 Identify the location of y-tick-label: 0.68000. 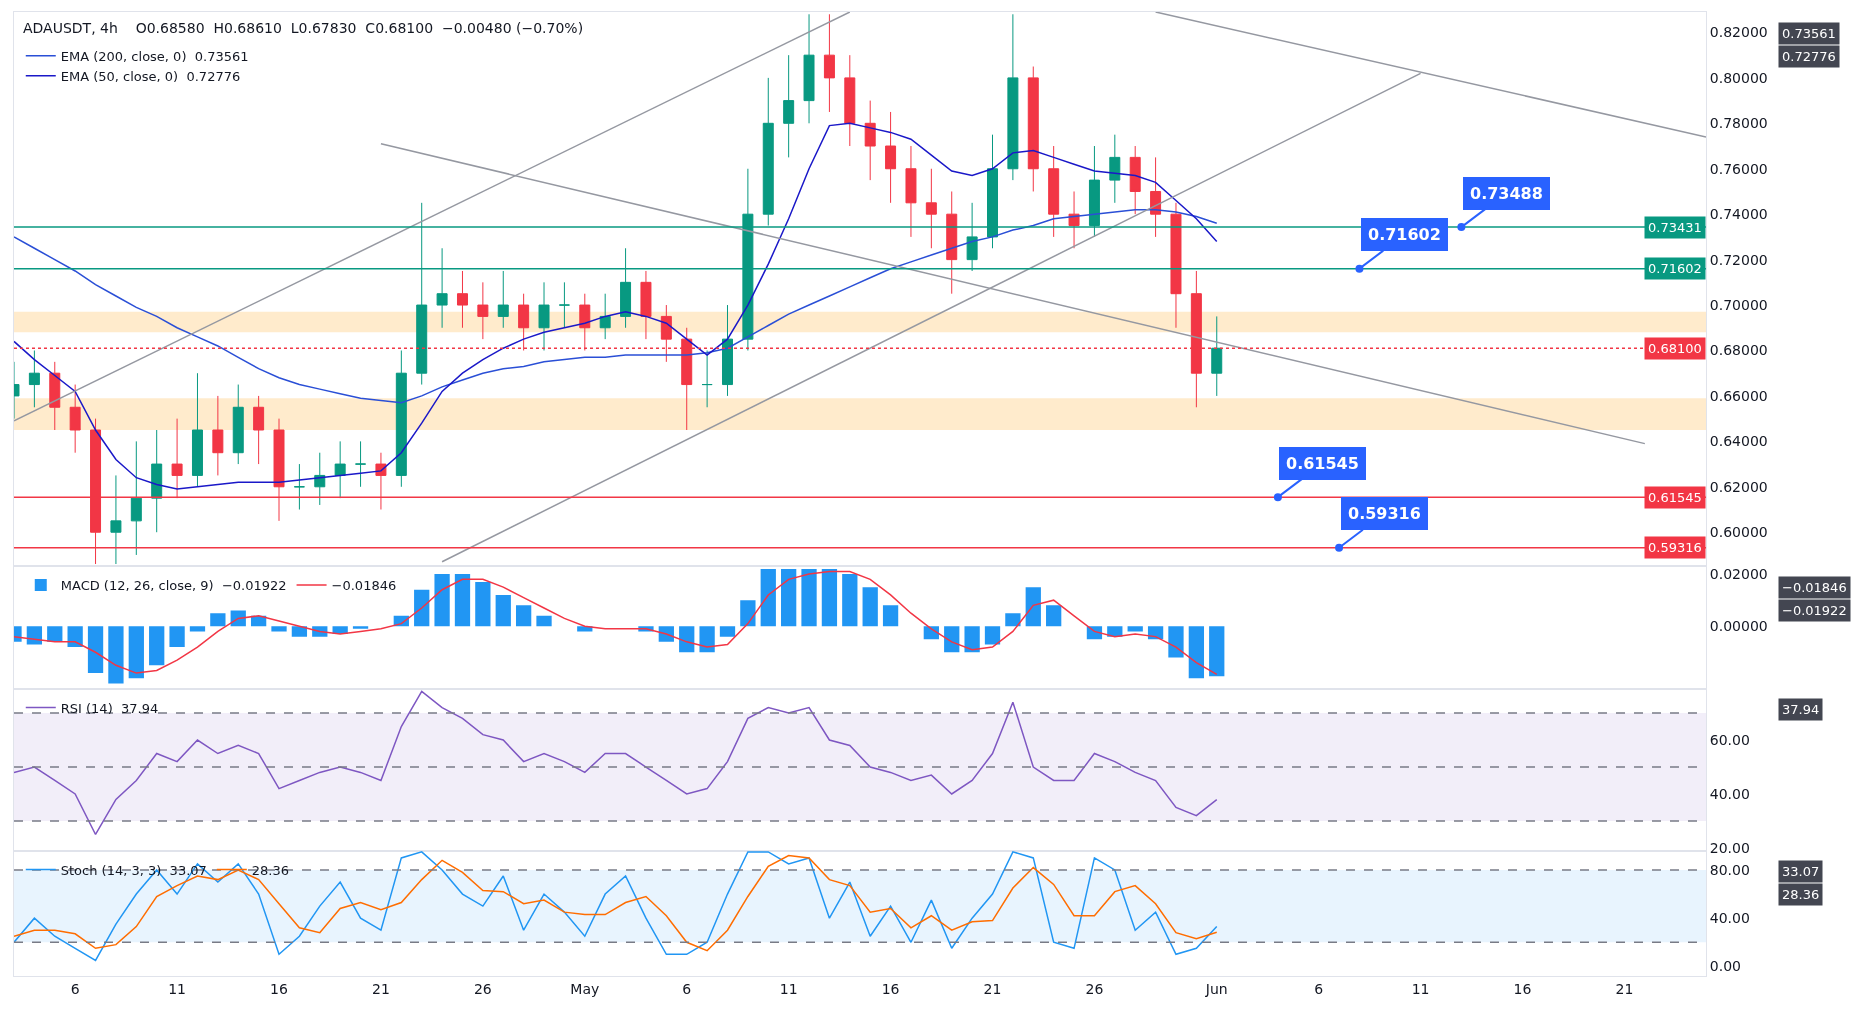
(1738, 350).